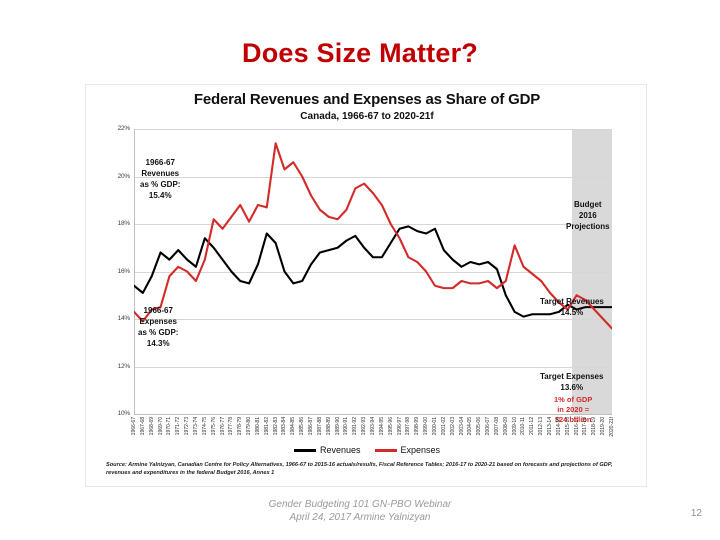 The height and width of the screenshot is (540, 720). Describe the element at coordinates (588, 204) in the screenshot. I see `annotation-line: Budget` at that location.